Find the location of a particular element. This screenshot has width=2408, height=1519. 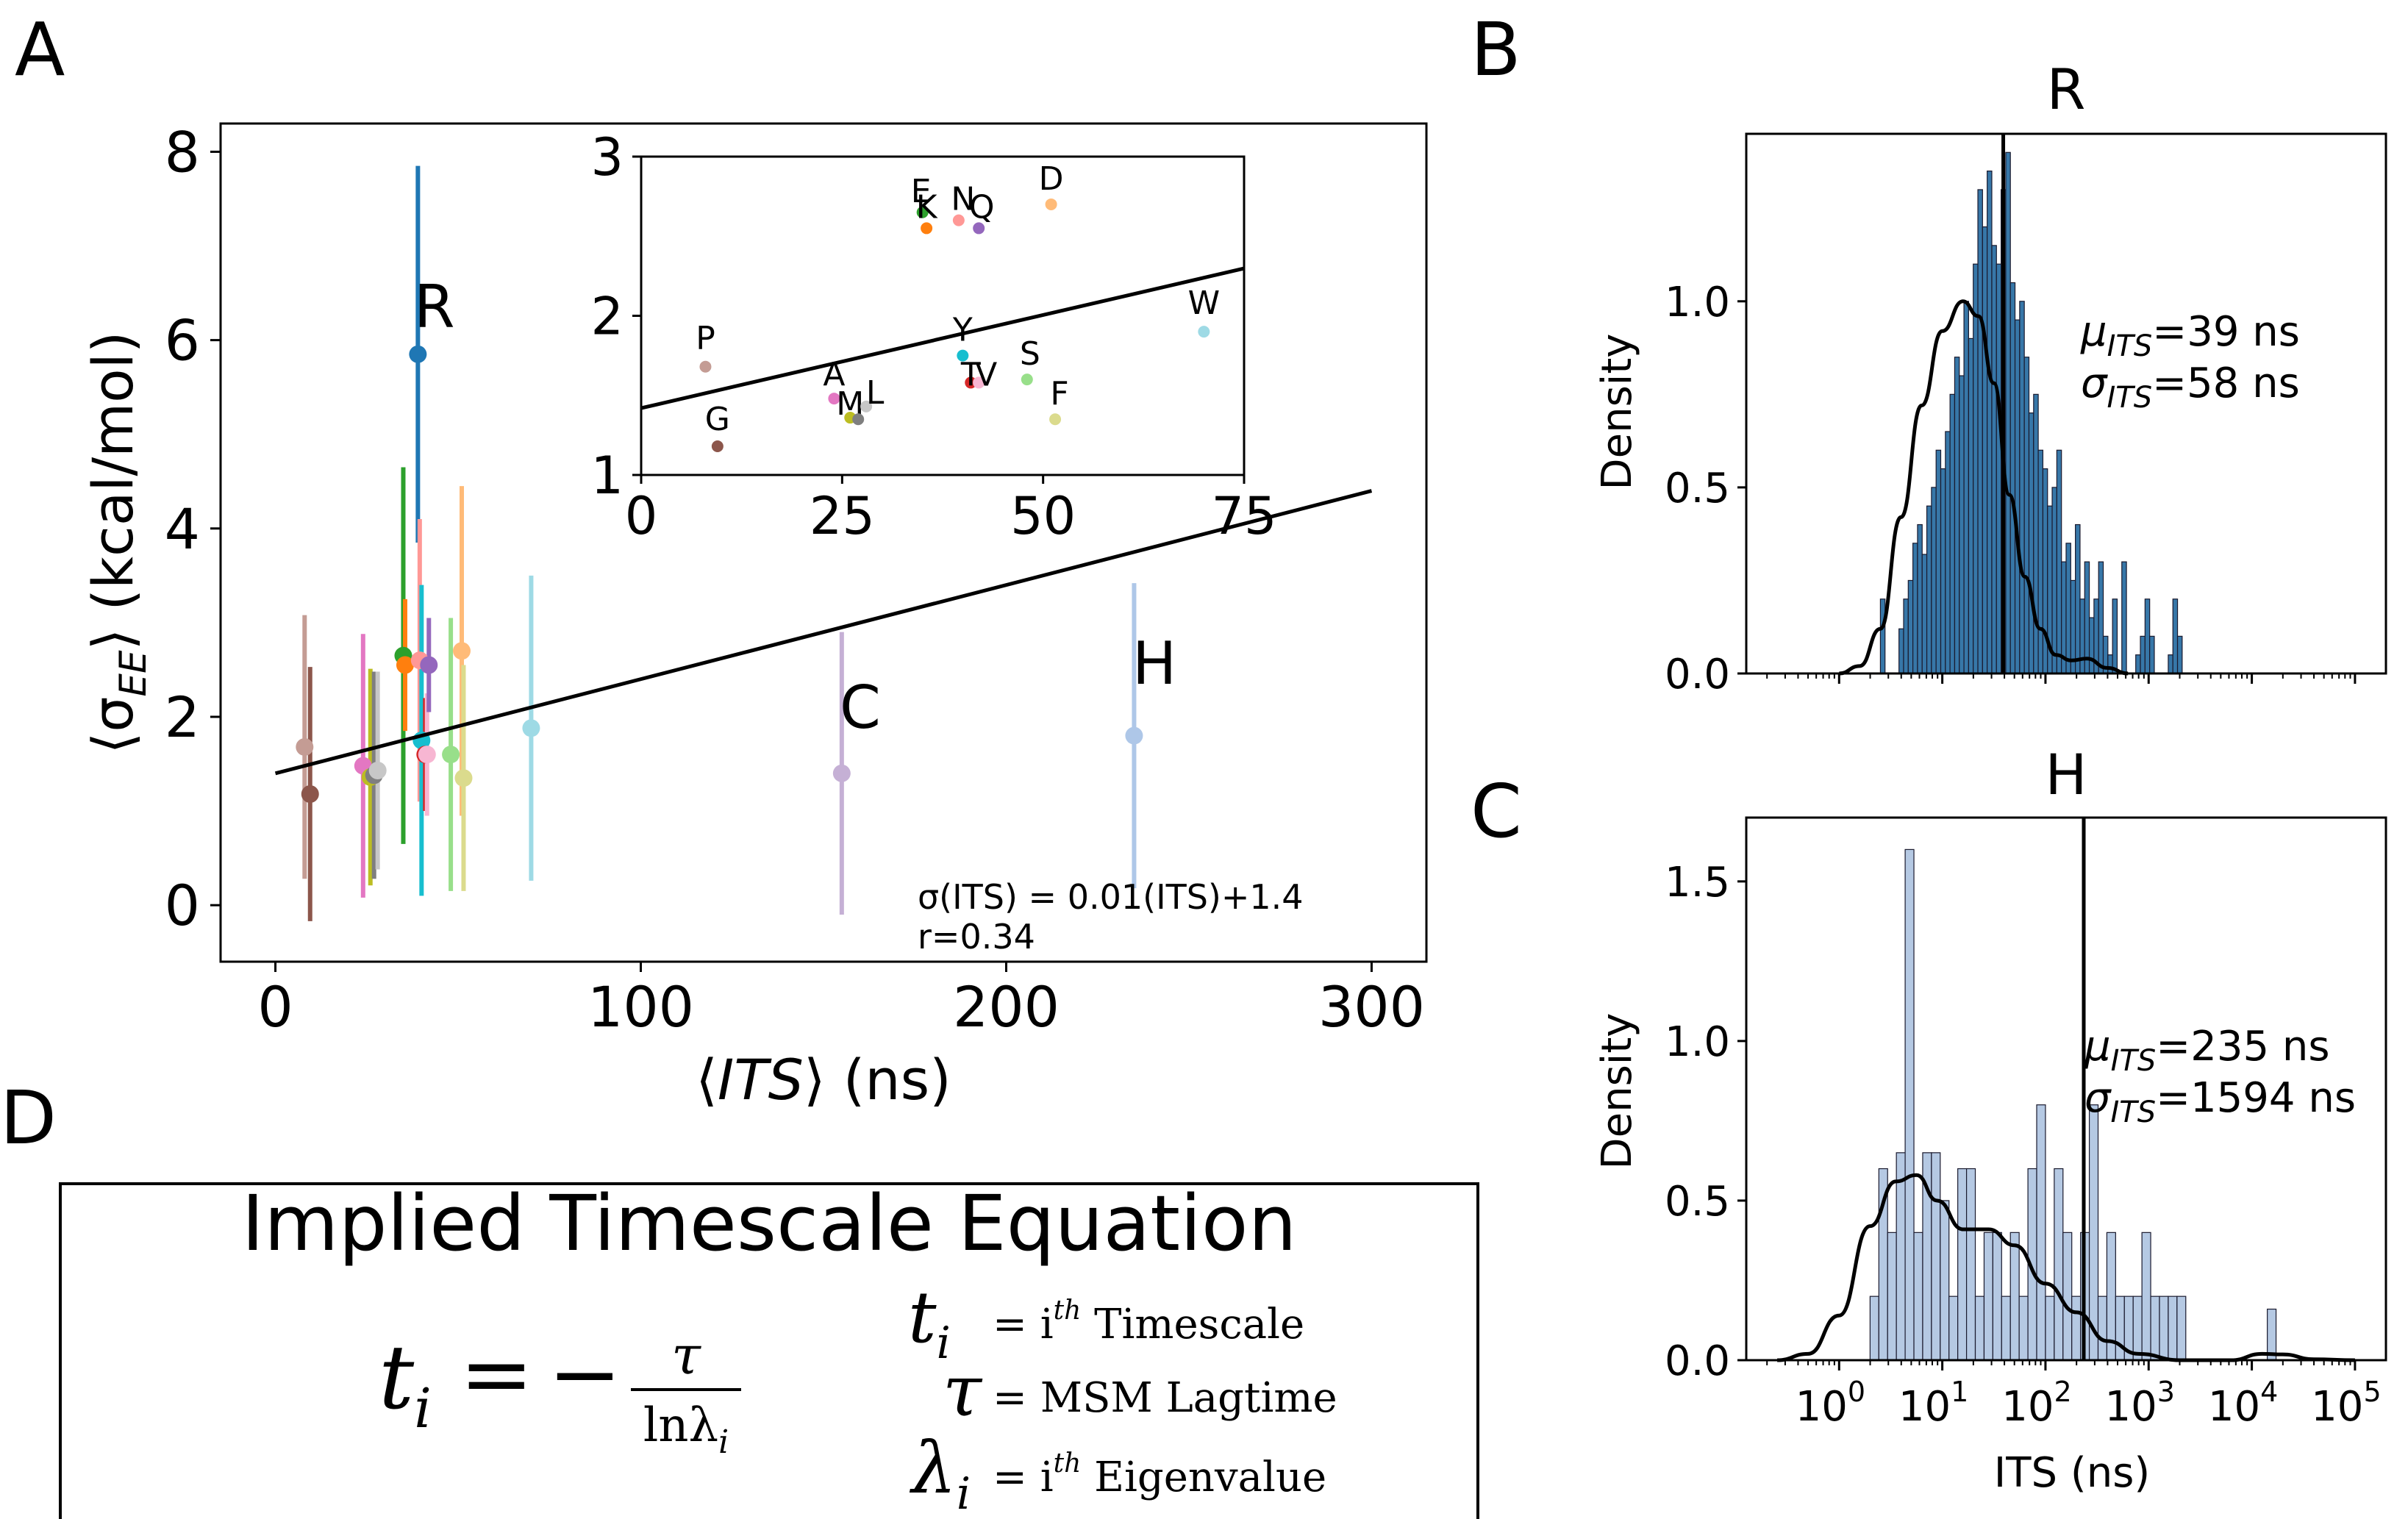

panel-b-title: R is located at coordinates (2066, 90).